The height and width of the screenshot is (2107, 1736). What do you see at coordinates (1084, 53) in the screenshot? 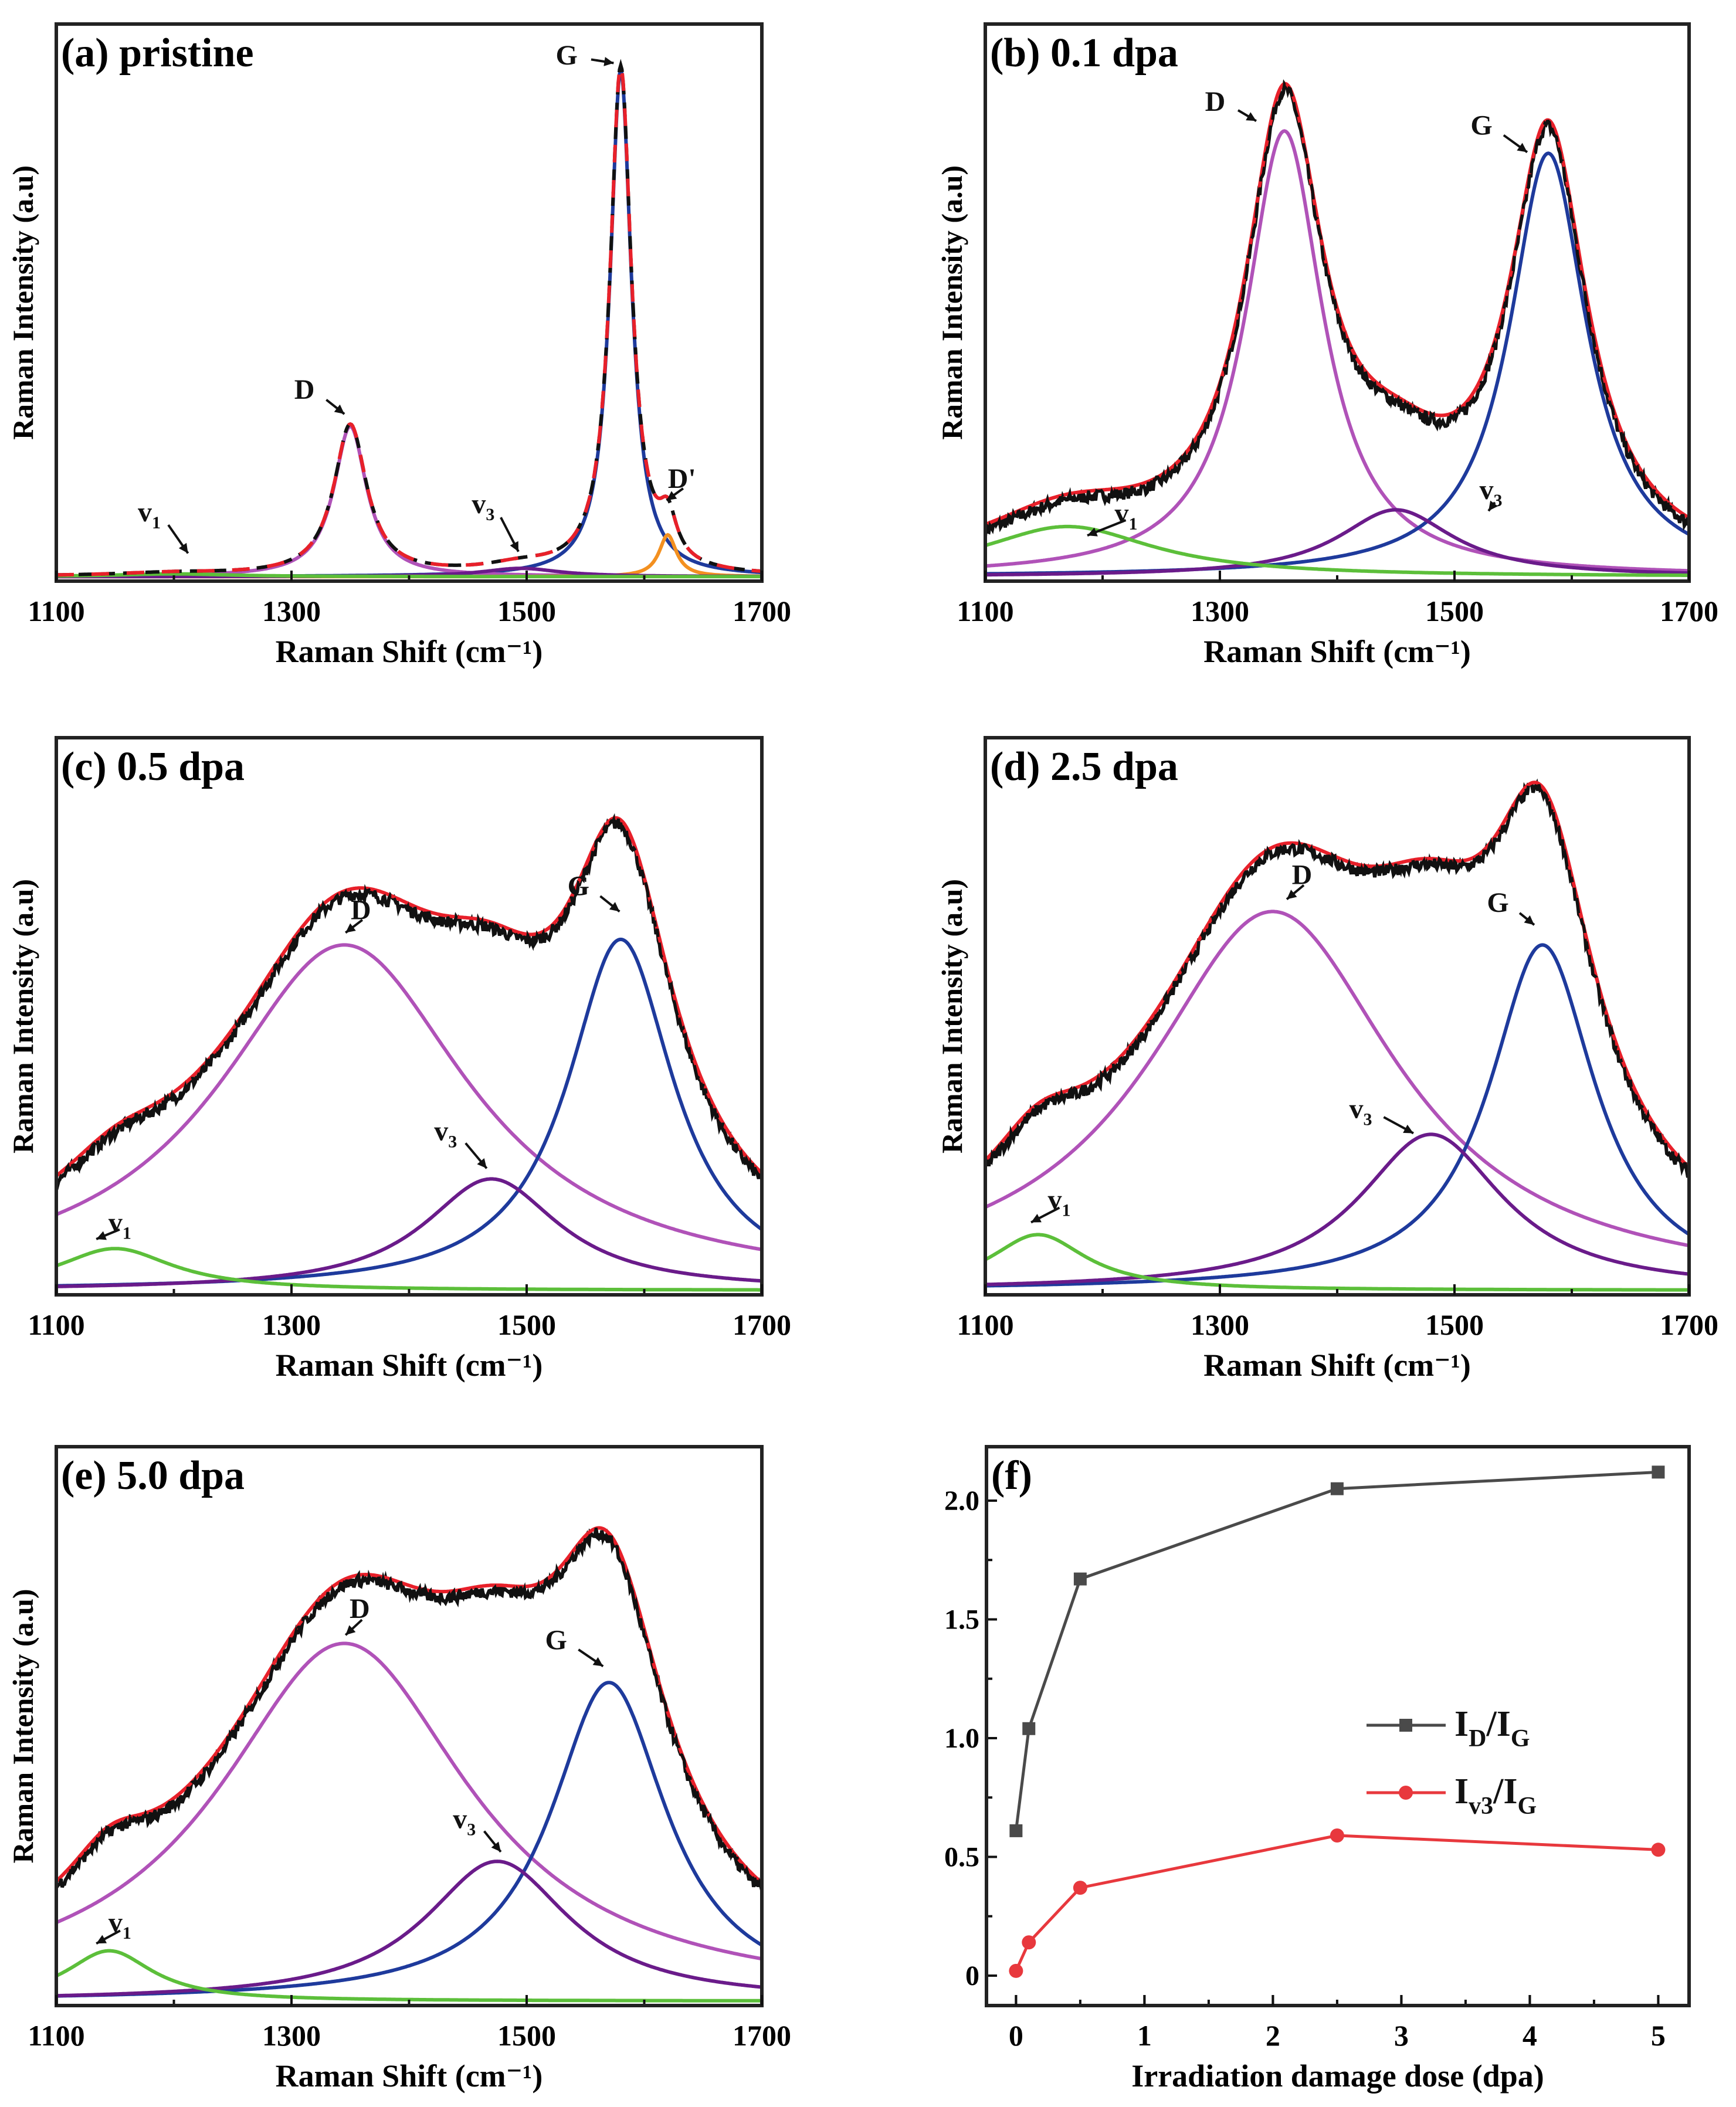
I see `panel-title: (b) 0.1 dpa` at bounding box center [1084, 53].